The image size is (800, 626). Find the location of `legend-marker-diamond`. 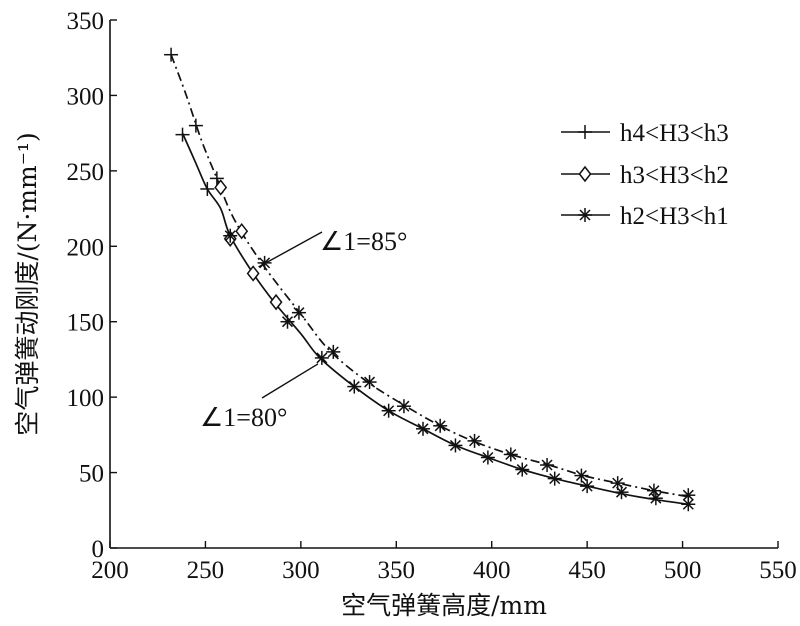

legend-marker-diamond is located at coordinates (585, 174).